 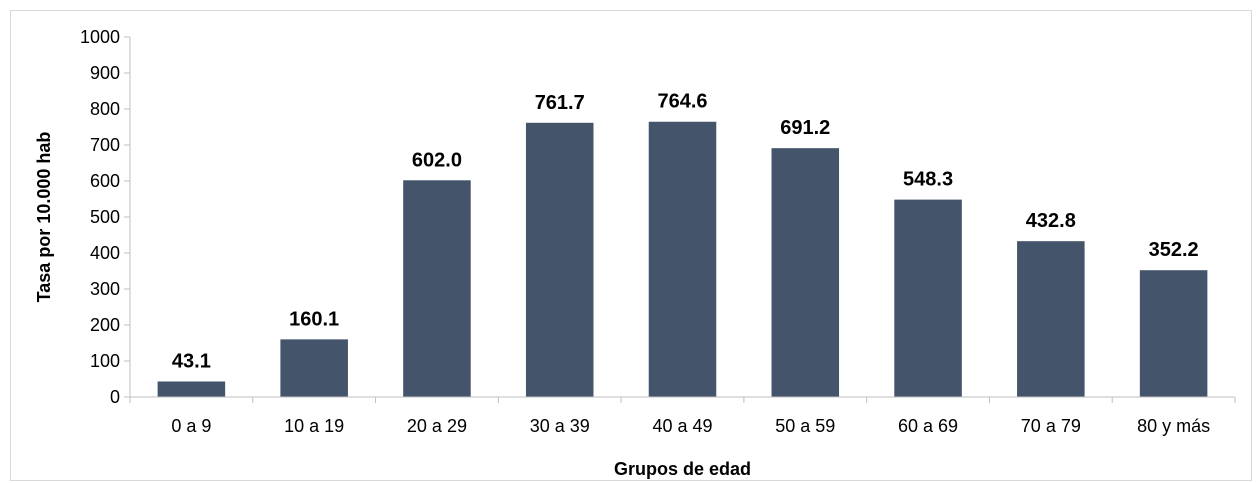 I want to click on bar-value-label: 352.2, so click(x=1174, y=250).